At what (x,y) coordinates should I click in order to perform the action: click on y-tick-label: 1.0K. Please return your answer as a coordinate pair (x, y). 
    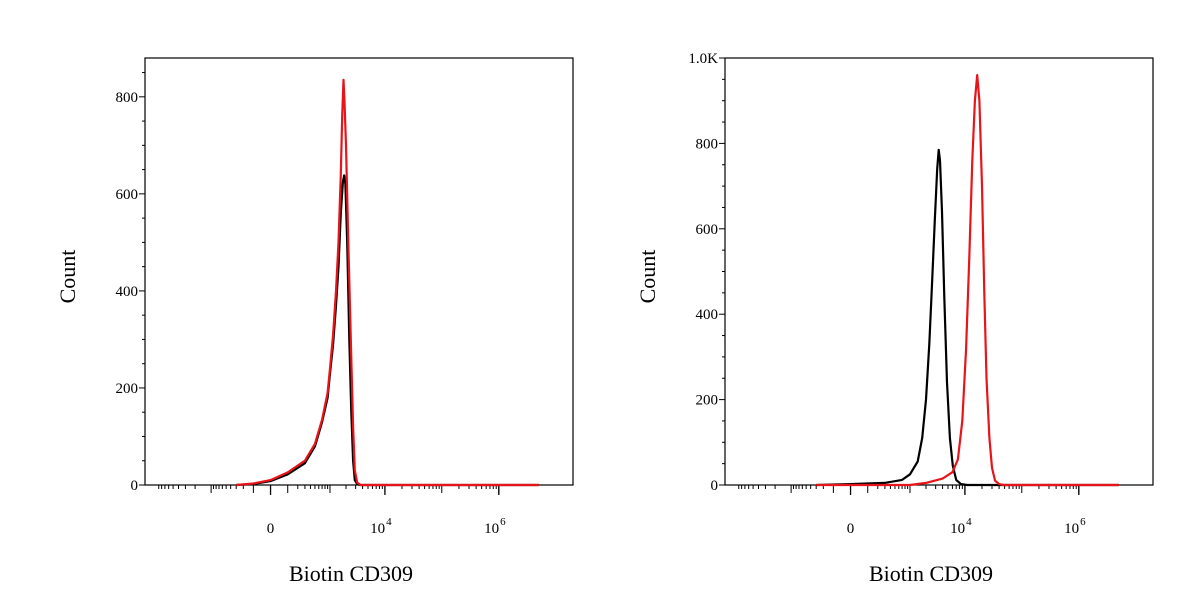
    Looking at the image, I should click on (703, 59).